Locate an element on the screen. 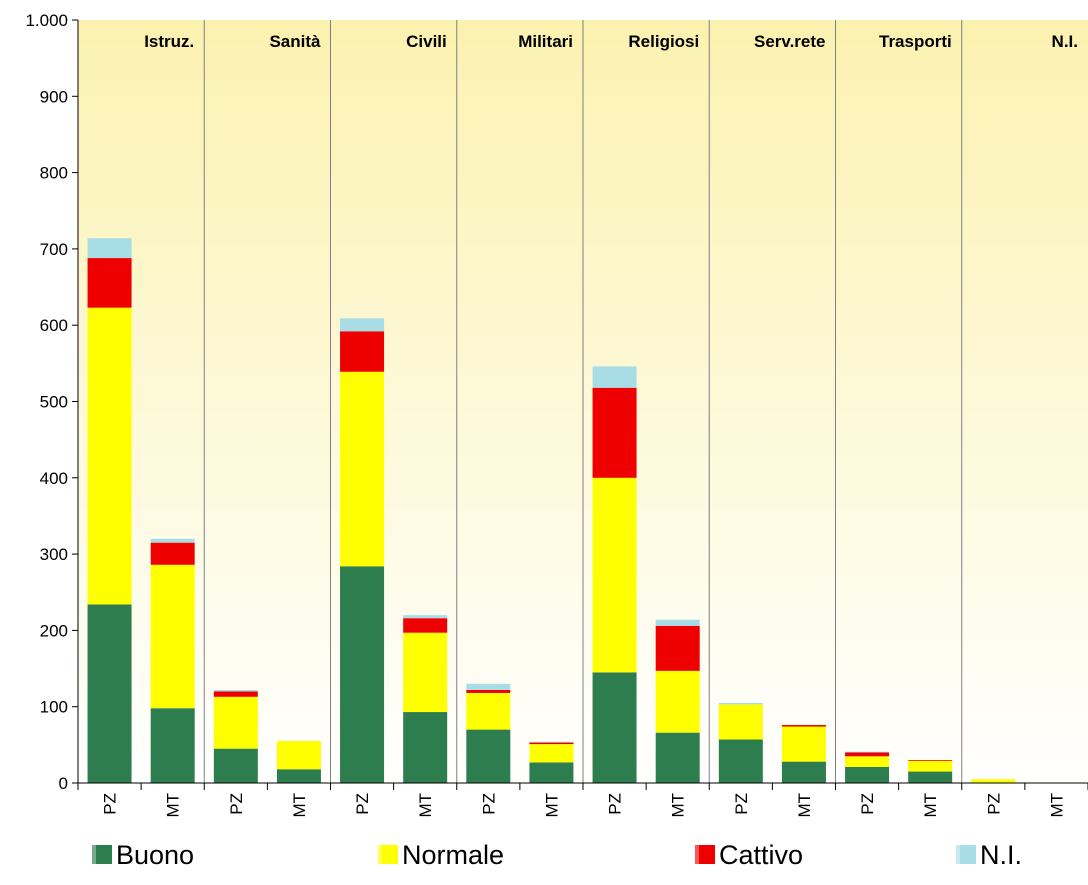  legend-label: Normale is located at coordinates (453, 855).